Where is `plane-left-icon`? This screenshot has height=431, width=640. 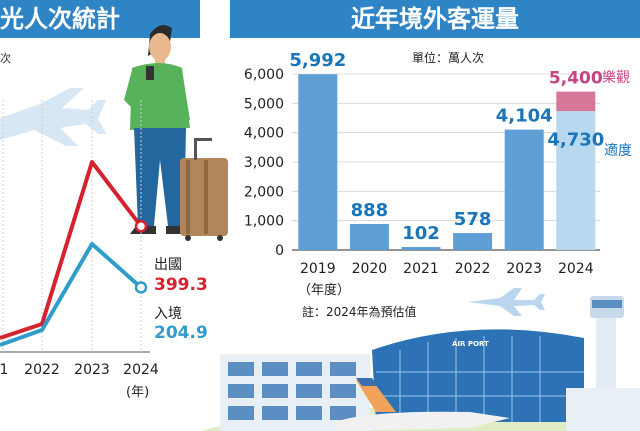
plane-left-icon is located at coordinates (53, 117).